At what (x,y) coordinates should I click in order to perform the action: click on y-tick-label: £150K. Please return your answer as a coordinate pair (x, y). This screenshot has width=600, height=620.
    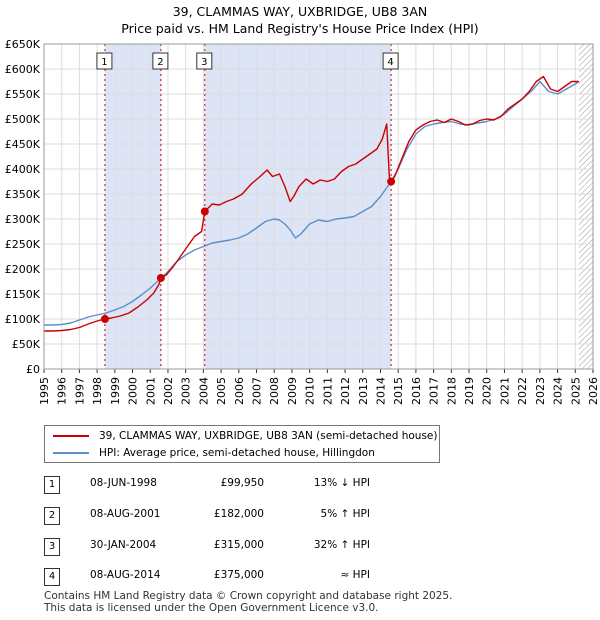
    Looking at the image, I should click on (23, 294).